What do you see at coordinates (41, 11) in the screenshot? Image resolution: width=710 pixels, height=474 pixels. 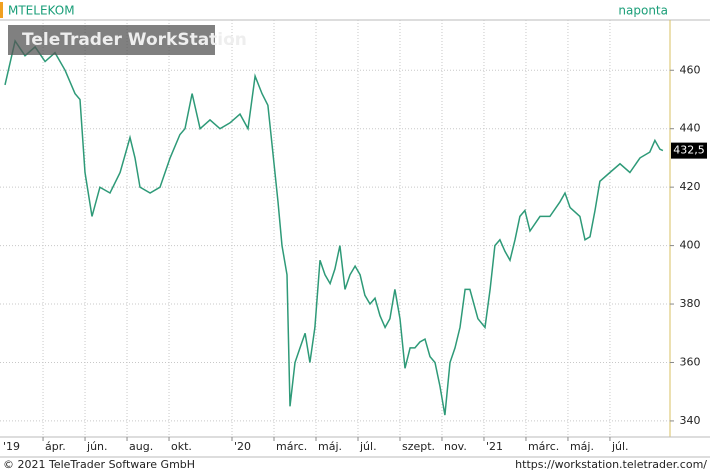 I see `chart-title: MTELEKOM` at bounding box center [41, 11].